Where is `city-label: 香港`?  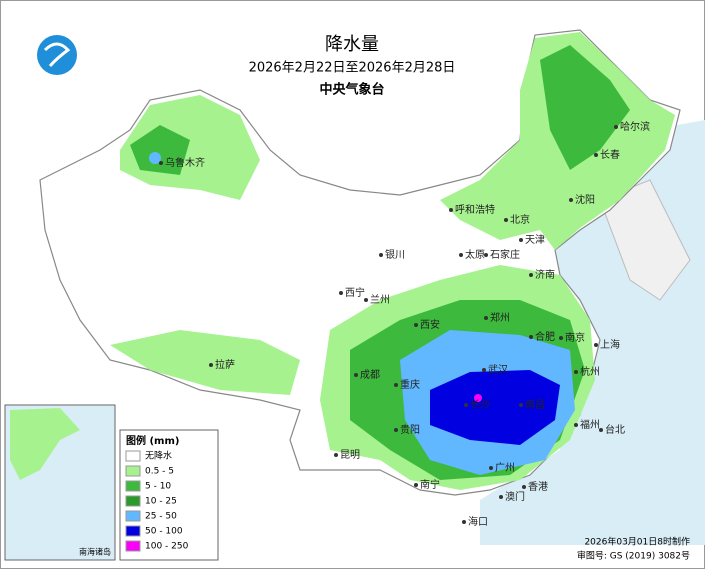 city-label: 香港 is located at coordinates (538, 487).